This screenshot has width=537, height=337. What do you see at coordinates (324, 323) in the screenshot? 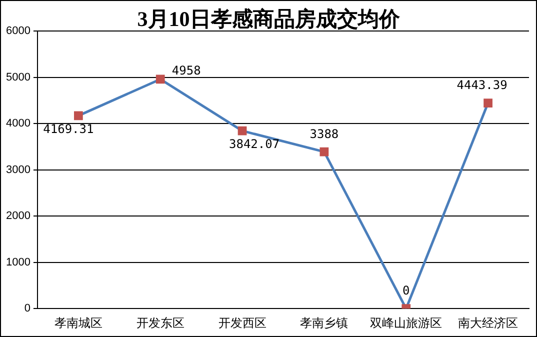
I see `x-tick-label: 孝南乡镇` at bounding box center [324, 323].